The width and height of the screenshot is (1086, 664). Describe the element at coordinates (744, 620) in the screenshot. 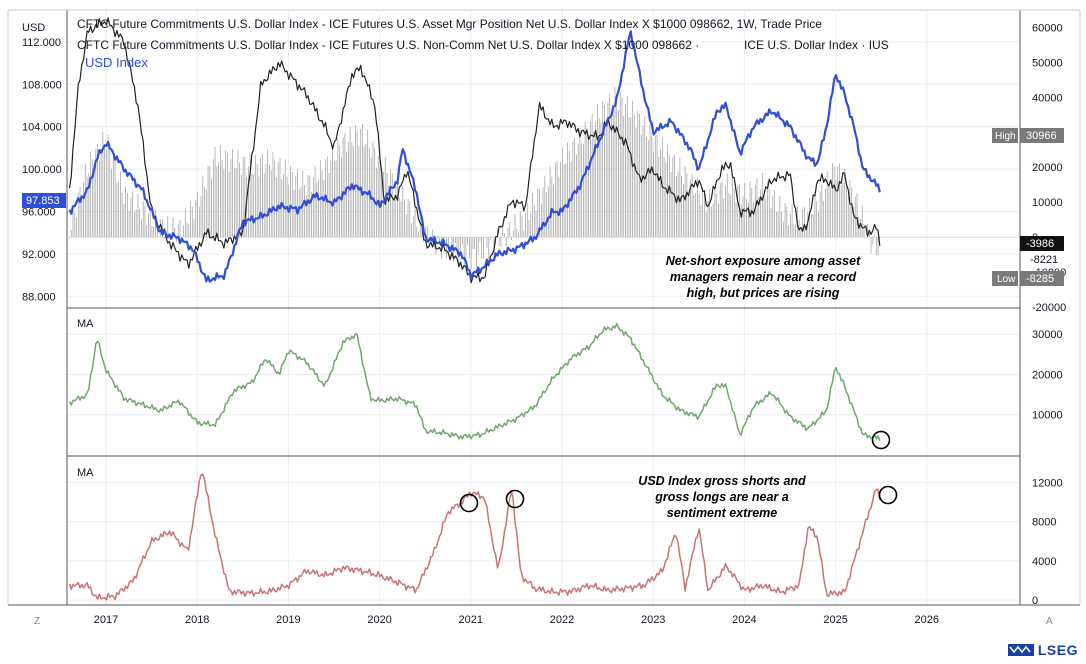

I see `x-tick-label: 2024` at that location.